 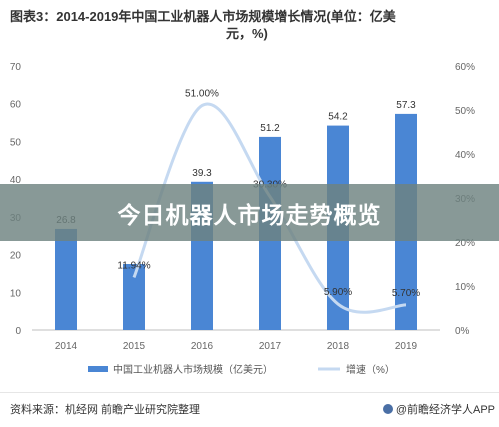 What do you see at coordinates (16, 142) in the screenshot?
I see `y-left-tick-label: 50` at bounding box center [16, 142].